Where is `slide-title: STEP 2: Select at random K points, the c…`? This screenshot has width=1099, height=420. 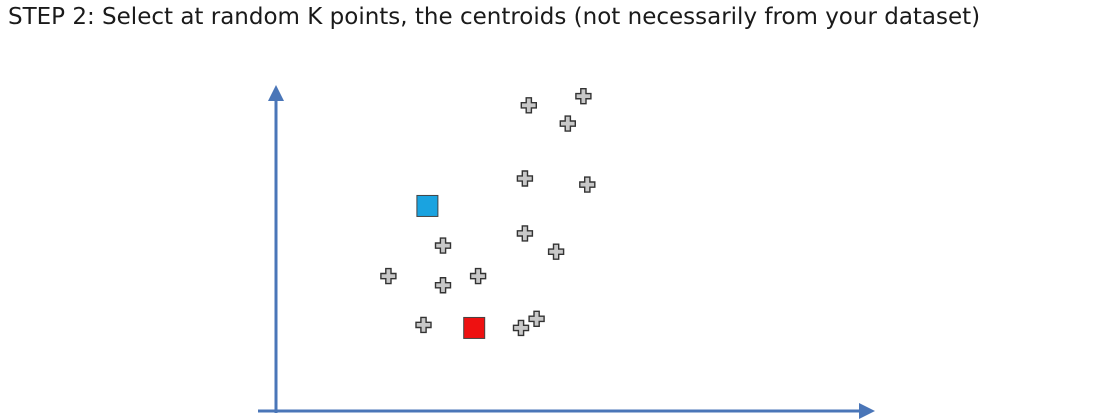 slide-title: STEP 2: Select at random K points, the c… is located at coordinates (494, 17).